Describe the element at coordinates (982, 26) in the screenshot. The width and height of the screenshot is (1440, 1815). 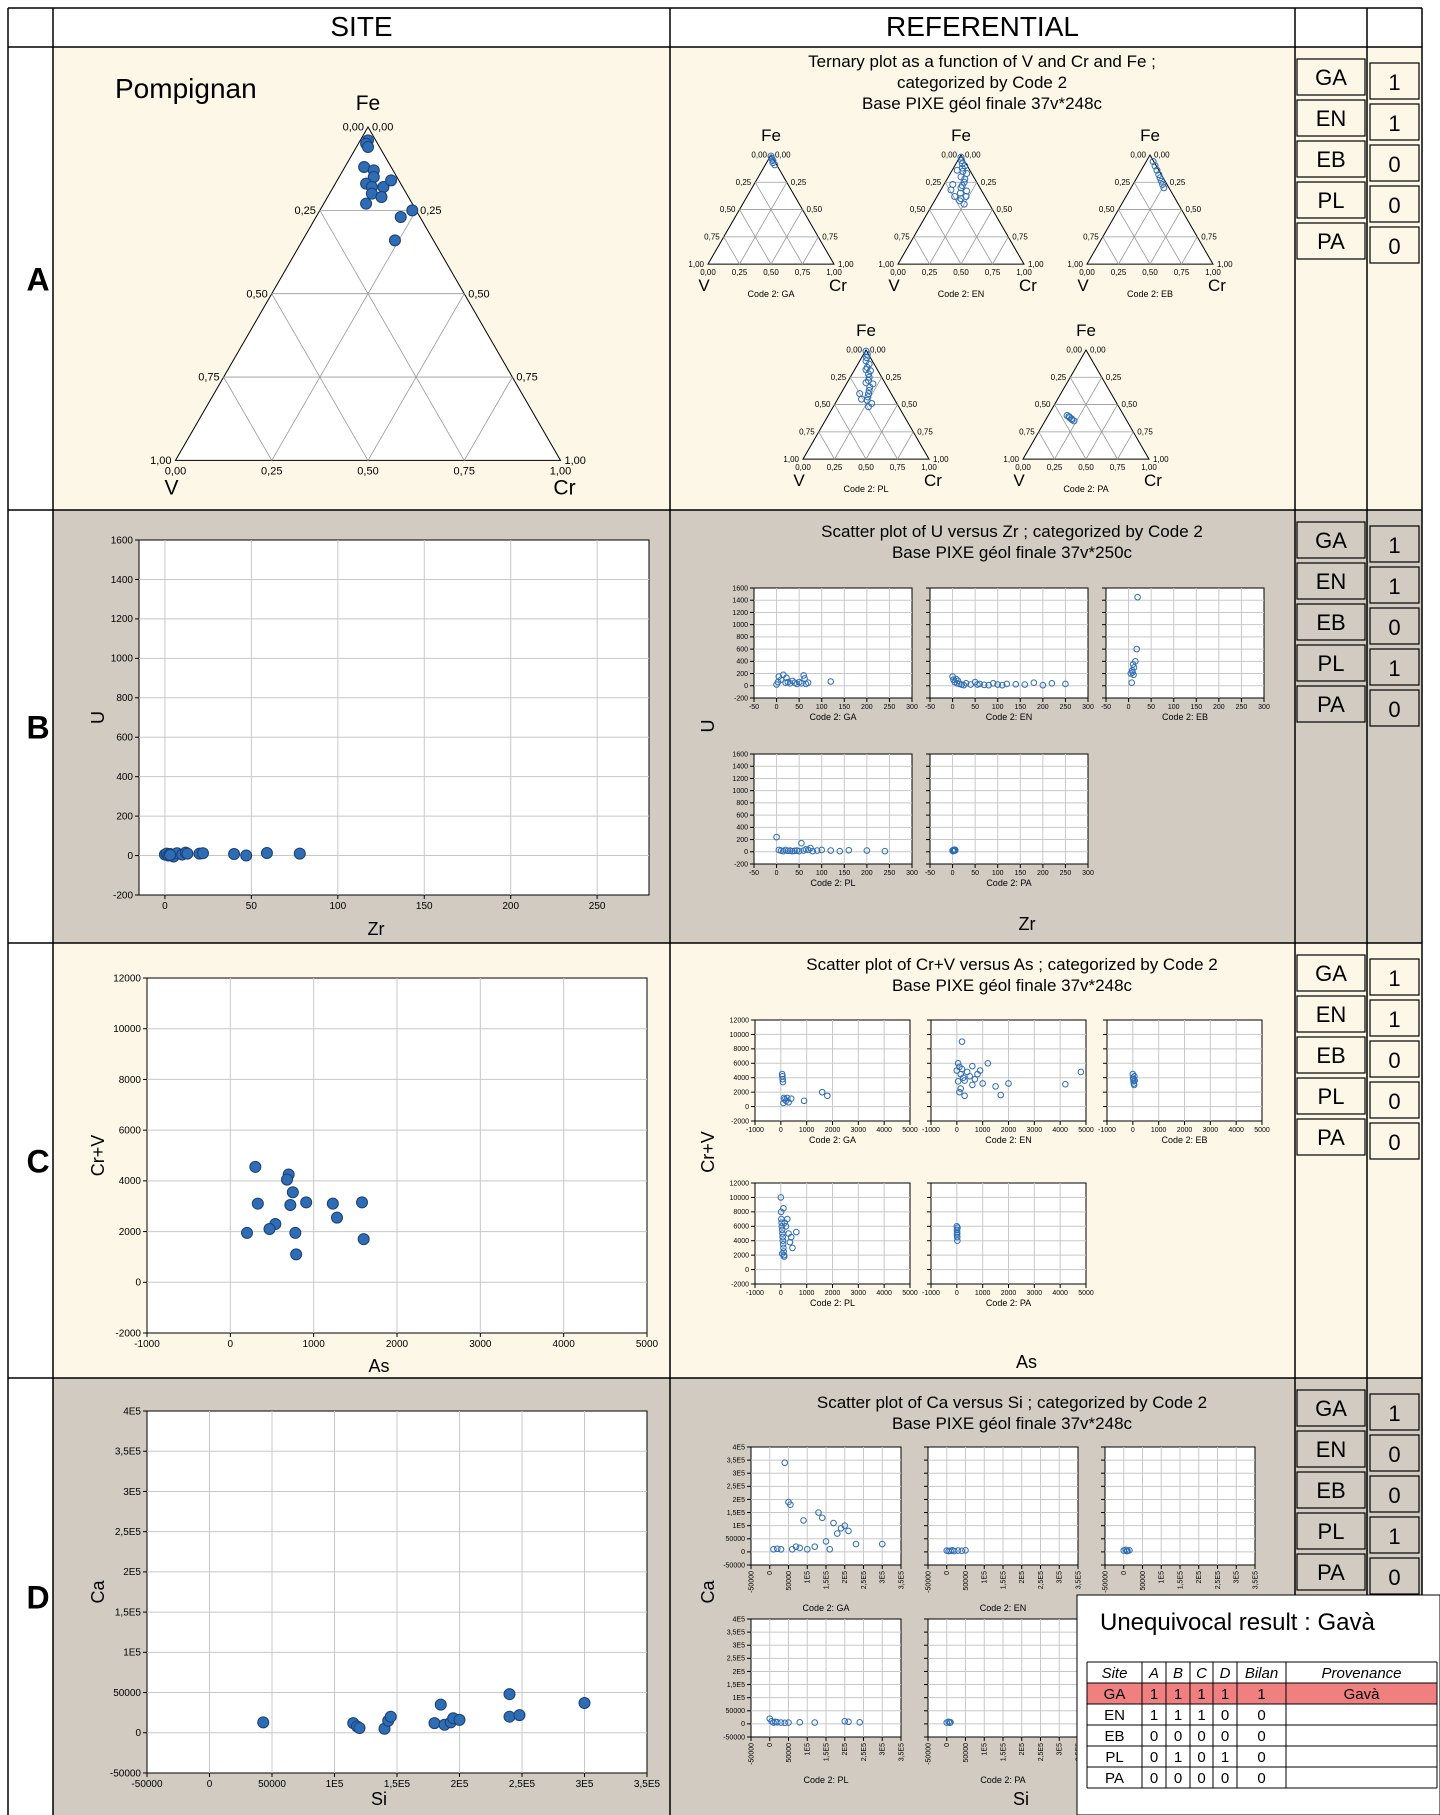
I see `header-referential: REFERENTIAL` at that location.